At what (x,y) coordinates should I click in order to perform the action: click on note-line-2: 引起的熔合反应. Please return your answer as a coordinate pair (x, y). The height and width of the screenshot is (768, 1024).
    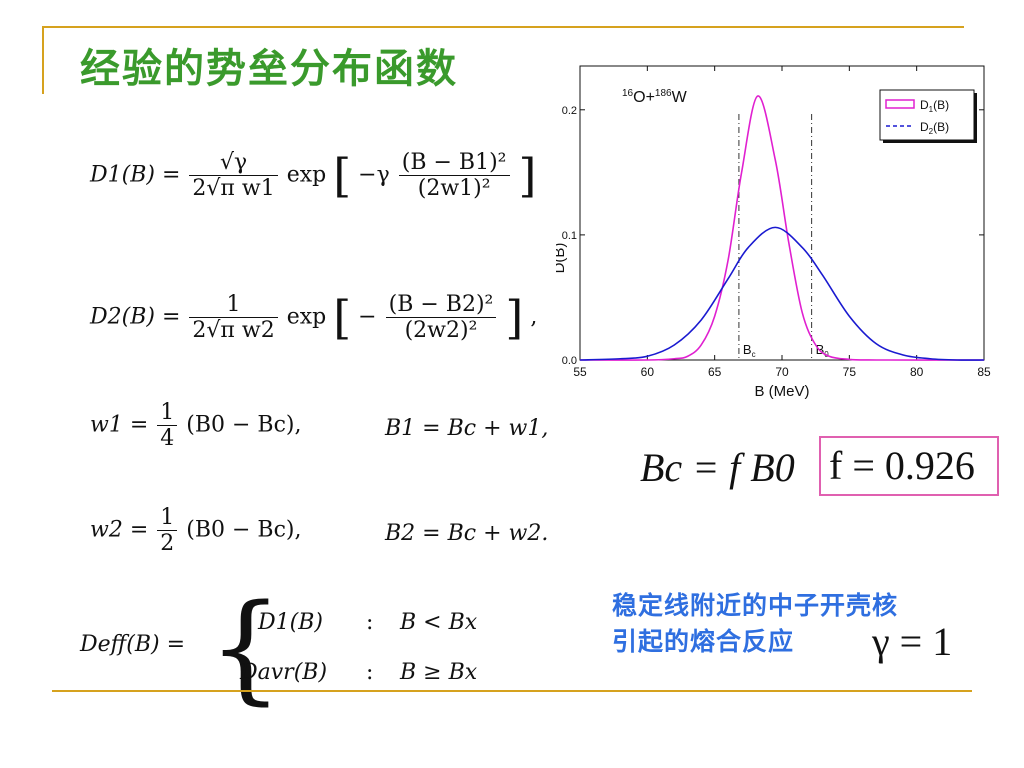
    Looking at the image, I should click on (703, 641).